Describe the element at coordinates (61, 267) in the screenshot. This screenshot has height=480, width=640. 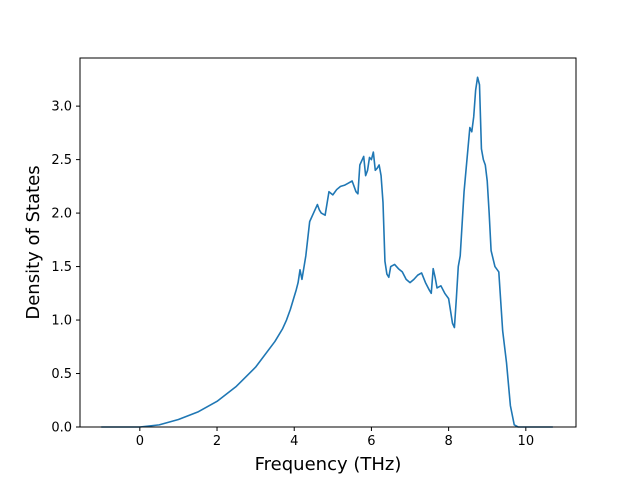
I see `y-tick-label: 1.5` at that location.